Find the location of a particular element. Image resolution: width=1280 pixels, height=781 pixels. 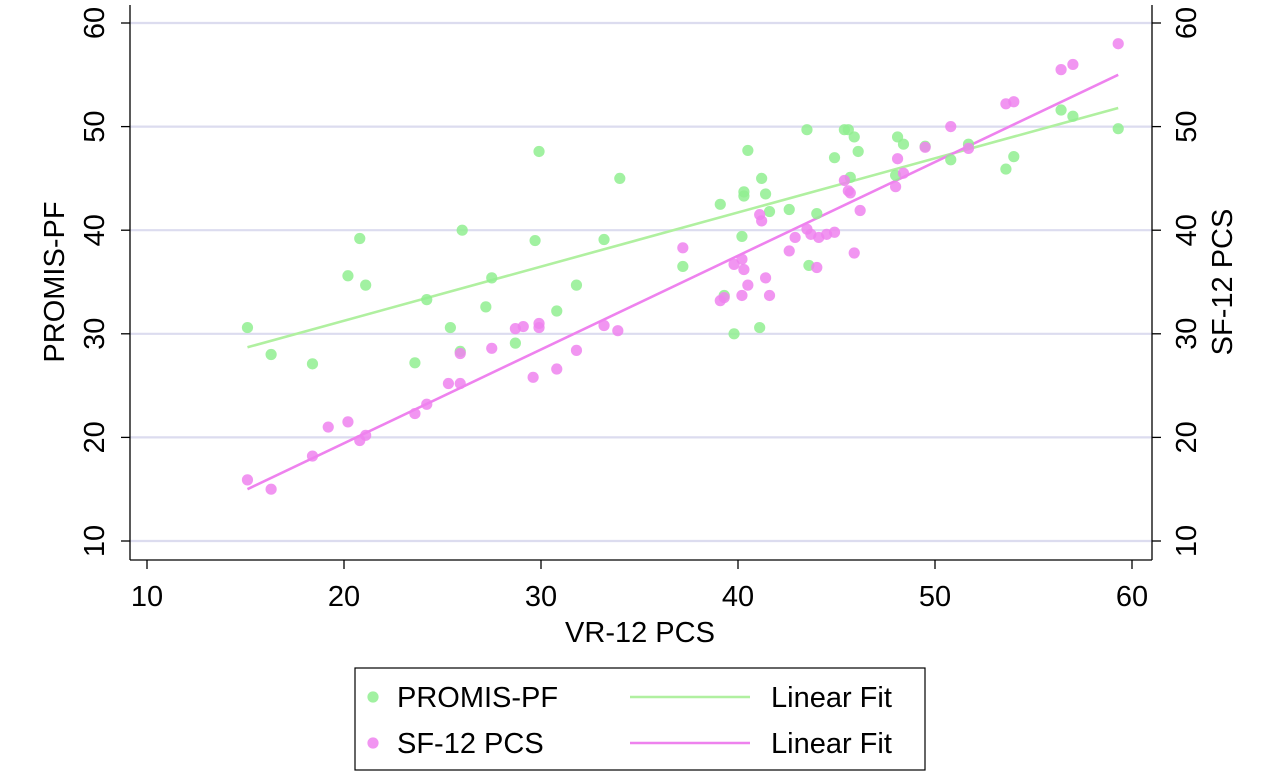

y-tick-label: 40 is located at coordinates (95, 230).